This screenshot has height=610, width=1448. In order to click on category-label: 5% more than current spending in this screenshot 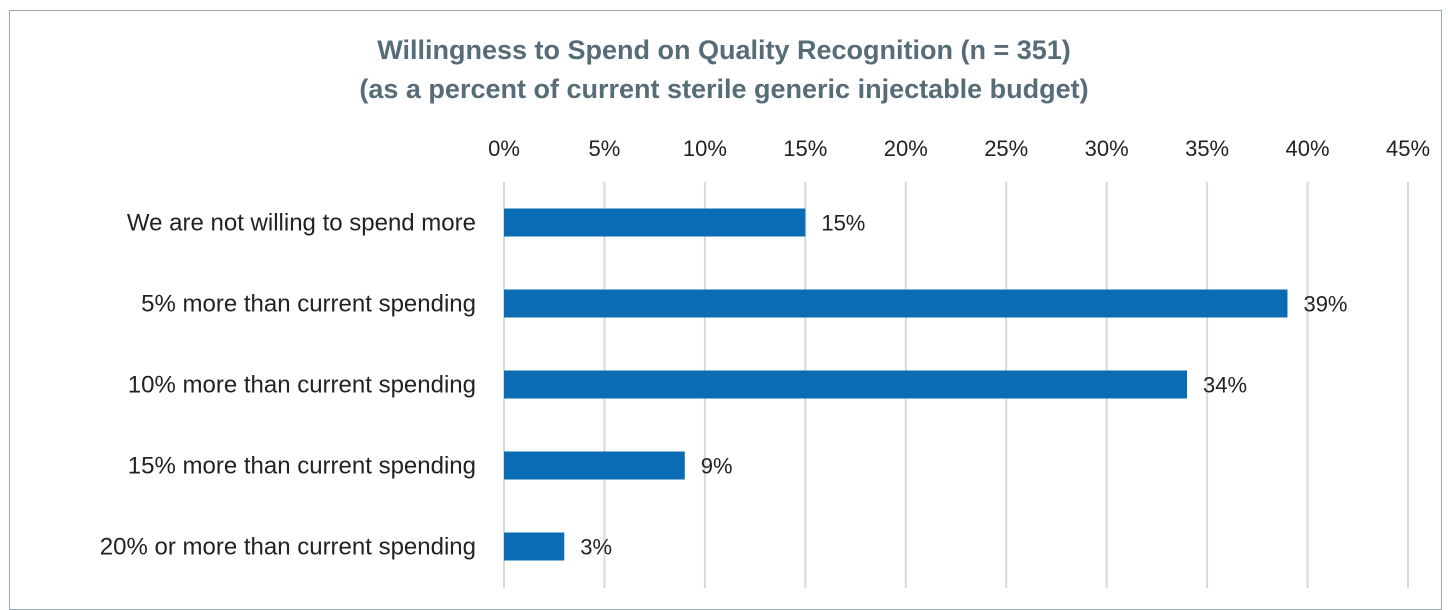, I will do `click(308, 304)`.